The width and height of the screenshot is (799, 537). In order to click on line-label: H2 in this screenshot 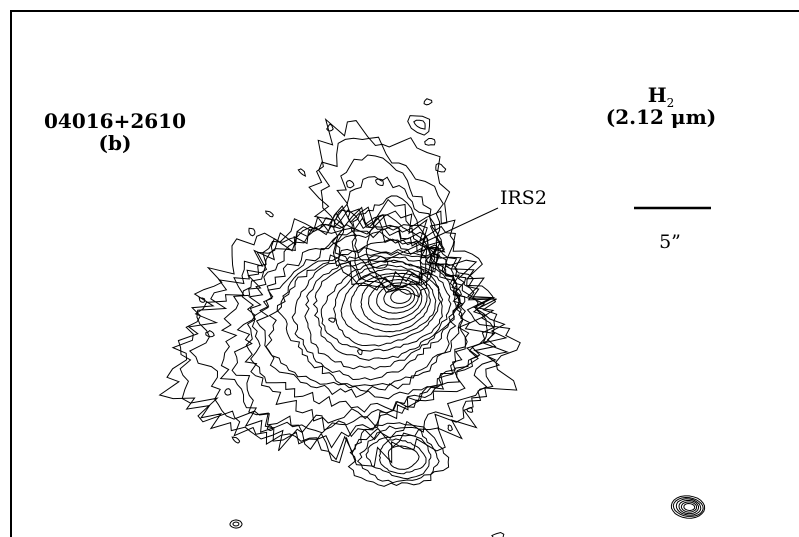, I will do `click(661, 97)`.